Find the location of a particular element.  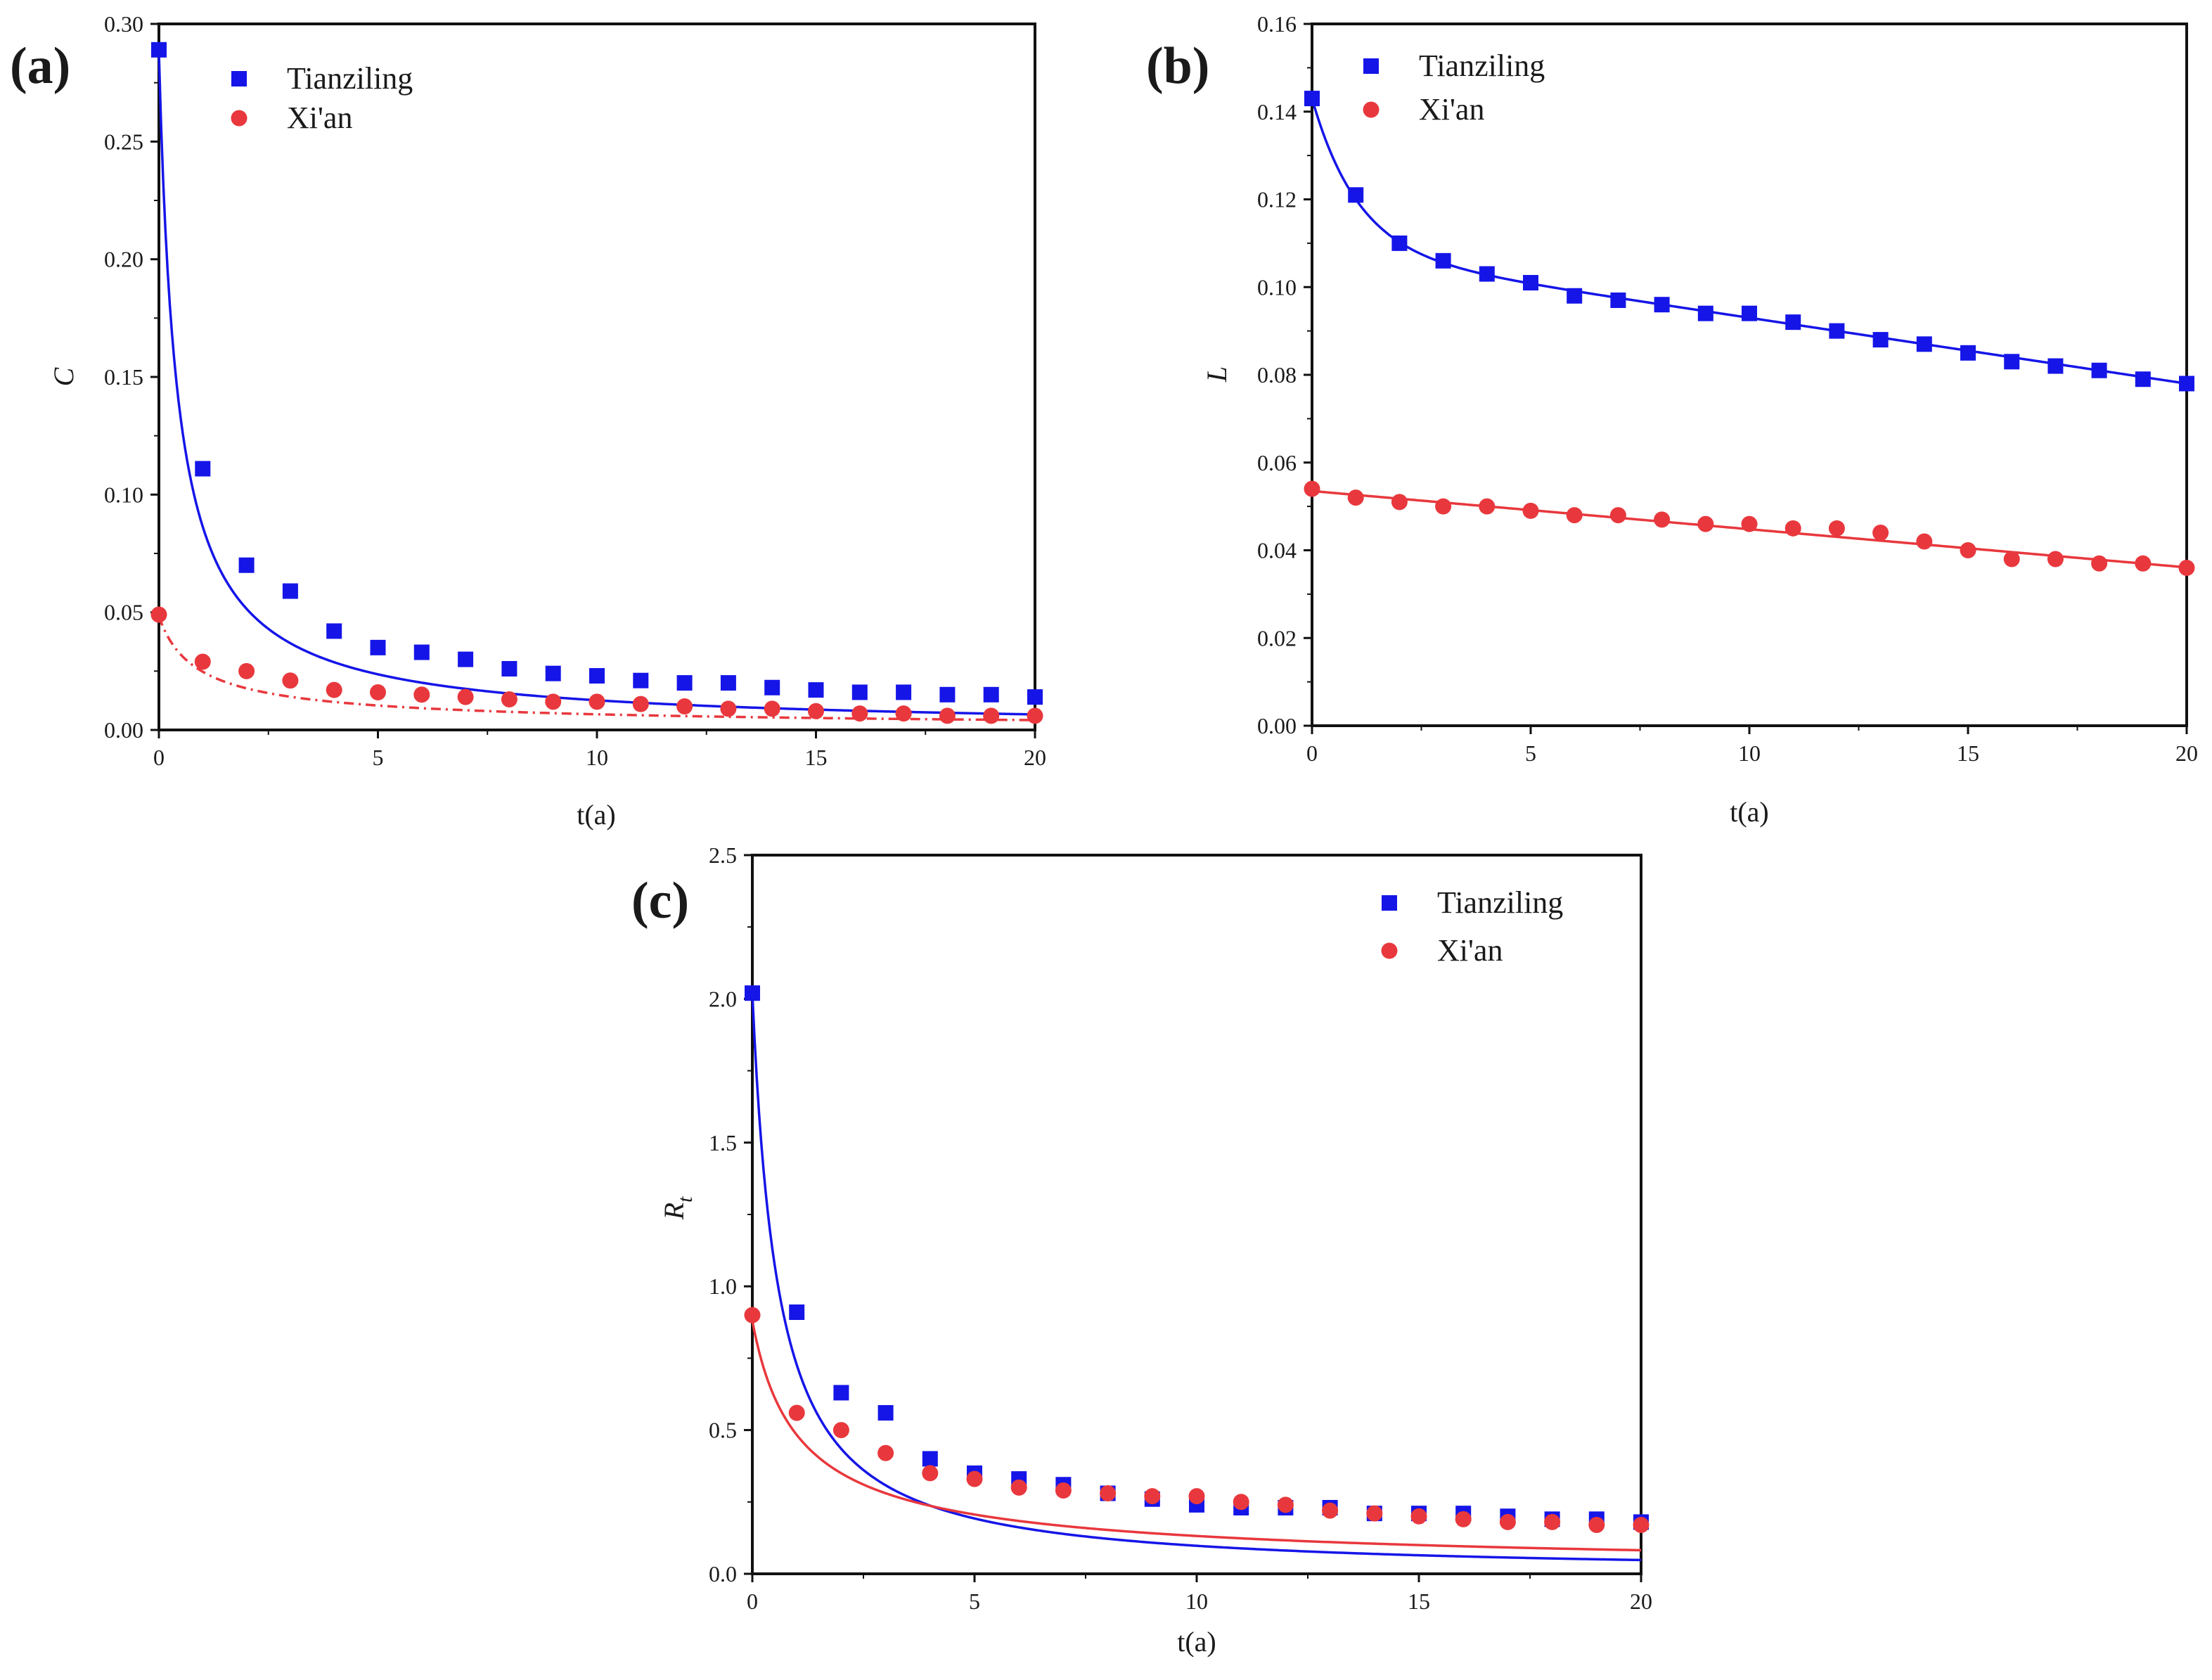

x-tick-label-c: 0 is located at coordinates (753, 1601).